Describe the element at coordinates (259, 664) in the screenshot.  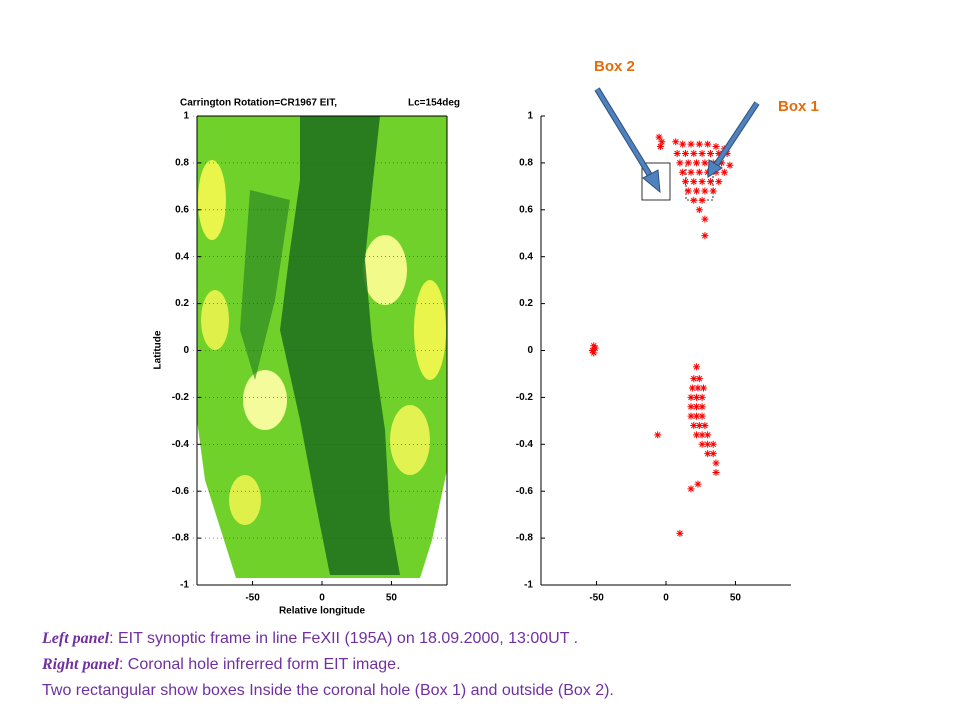
I see `caption-text: : Coronal hole infrerred form EIT image.` at that location.